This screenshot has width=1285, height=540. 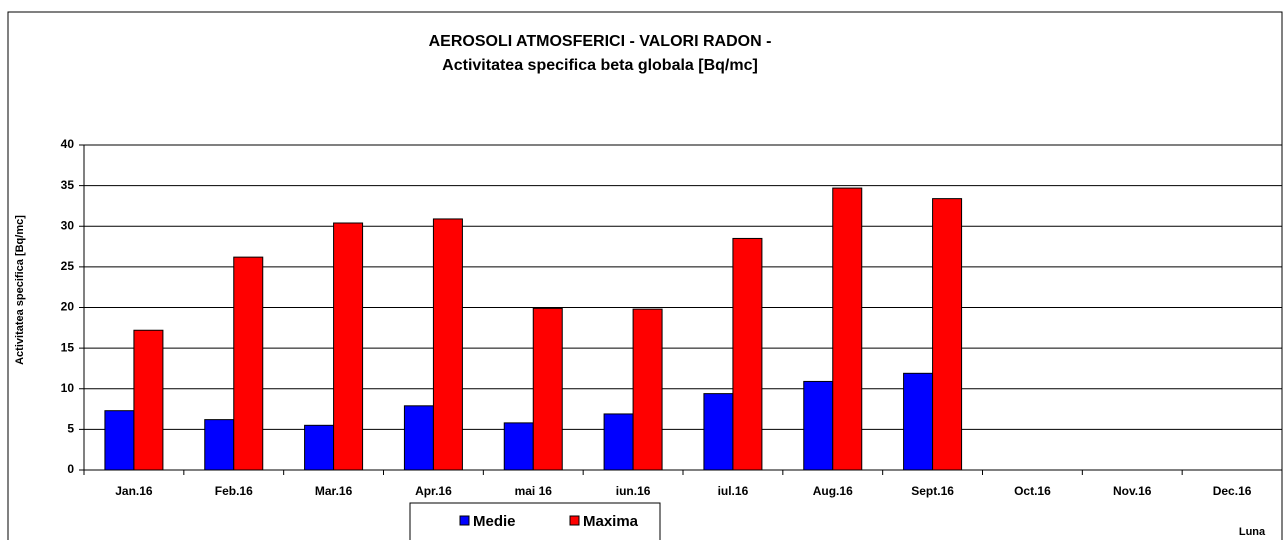 What do you see at coordinates (134, 491) in the screenshot?
I see `x-tick-label: Jan.16` at bounding box center [134, 491].